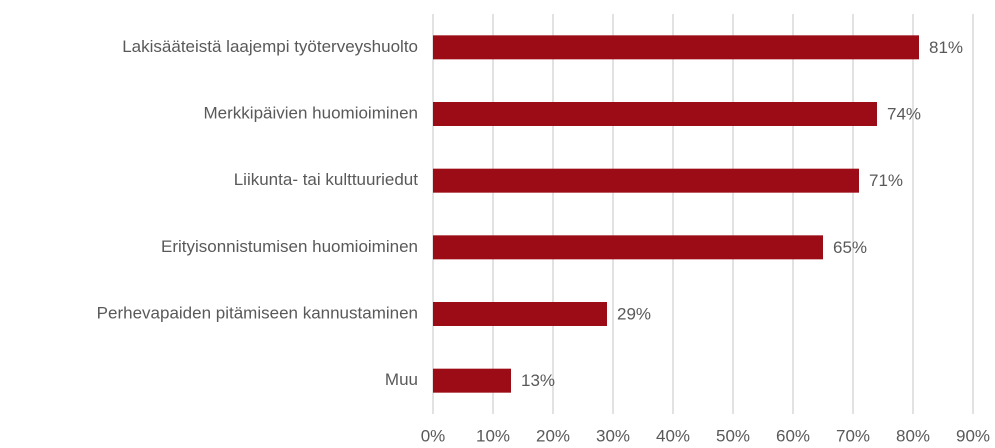 Image resolution: width=995 pixels, height=448 pixels. Describe the element at coordinates (850, 247) in the screenshot. I see `data-label: 65%` at that location.